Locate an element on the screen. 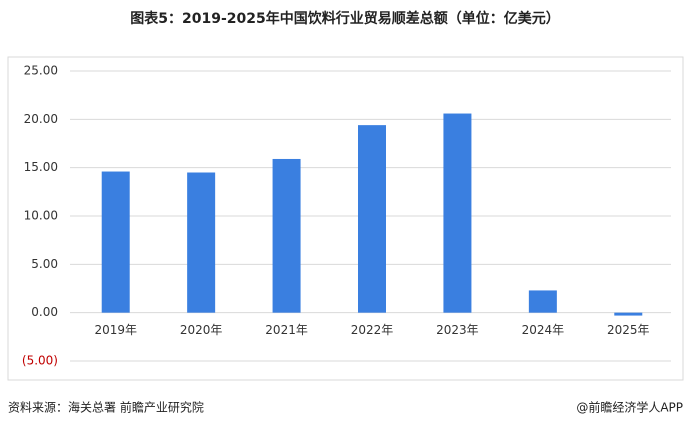 This screenshot has width=691, height=428. x-tick-label: 2021年 is located at coordinates (286, 330).